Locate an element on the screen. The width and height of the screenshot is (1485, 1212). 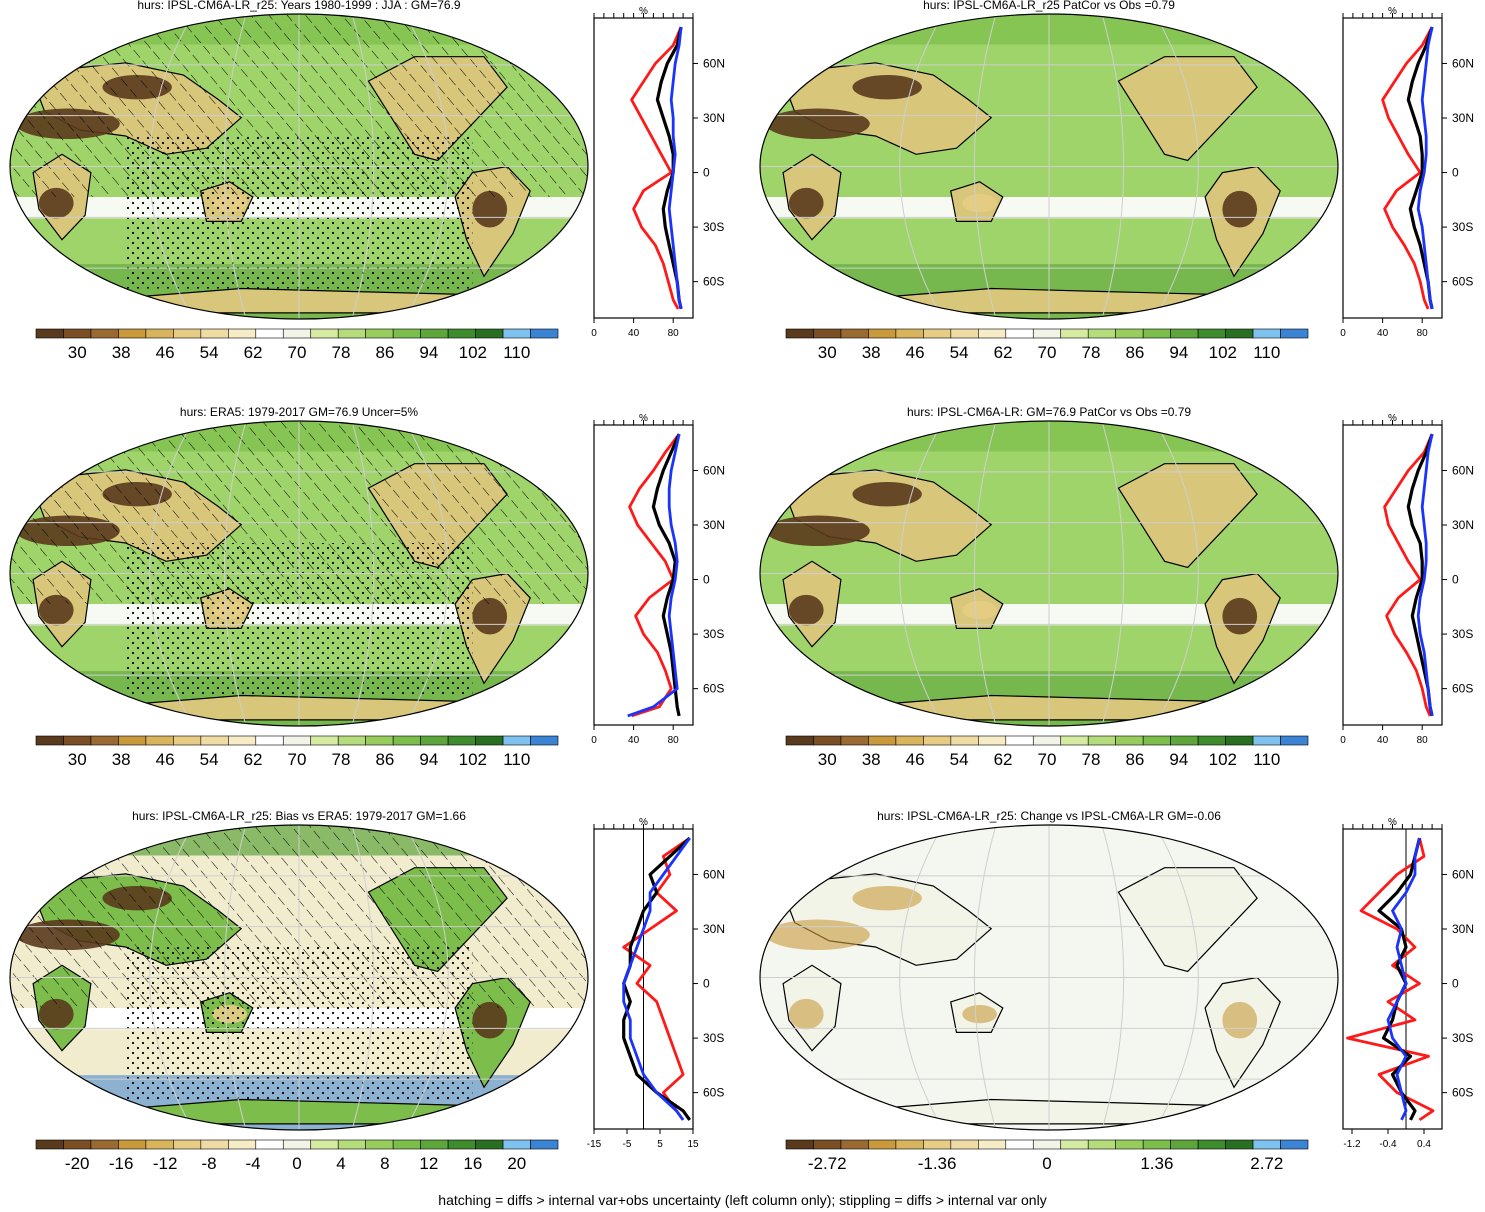
profile-x-label: -0.4 is located at coordinates (1388, 1144).